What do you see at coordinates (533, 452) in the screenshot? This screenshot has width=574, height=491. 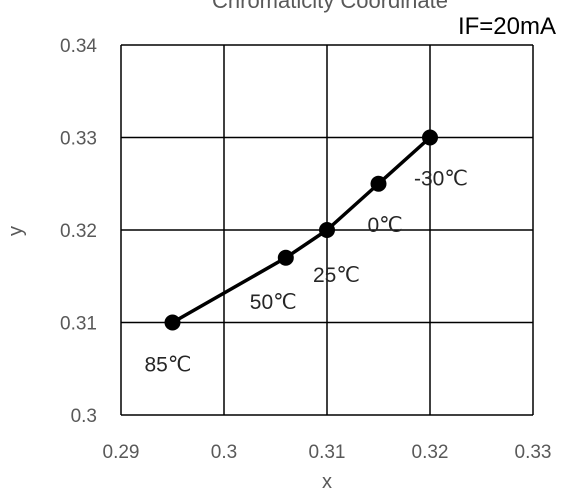 I see `x-tick-label: 0.33` at bounding box center [533, 452].